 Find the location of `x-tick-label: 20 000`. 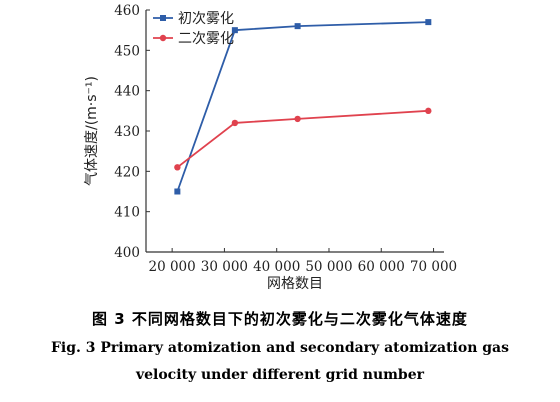

x-tick-label: 20 000 is located at coordinates (172, 267).